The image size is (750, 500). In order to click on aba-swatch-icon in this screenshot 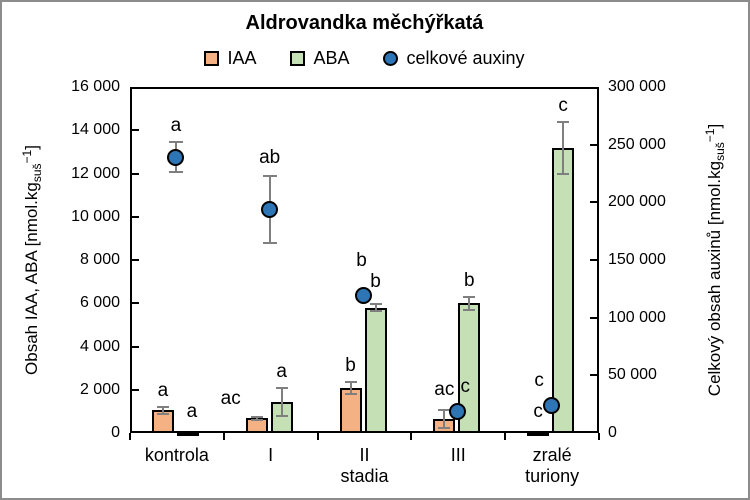, I will do `click(298, 58)`.